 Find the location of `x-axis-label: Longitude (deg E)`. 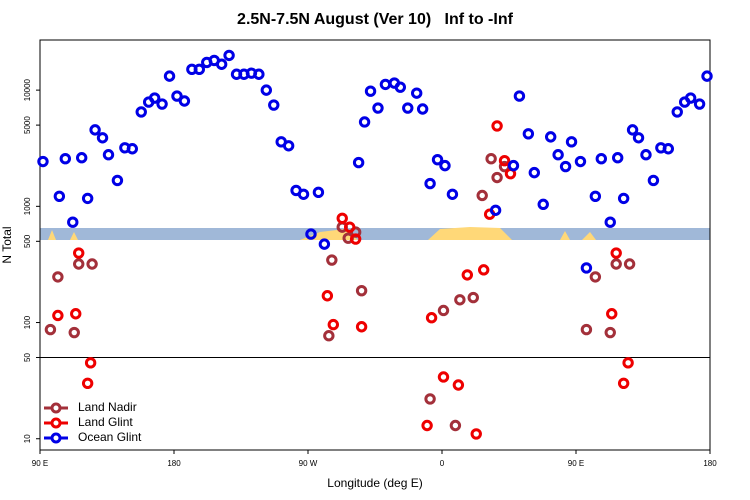

x-axis-label: Longitude (deg E) is located at coordinates (374, 483).